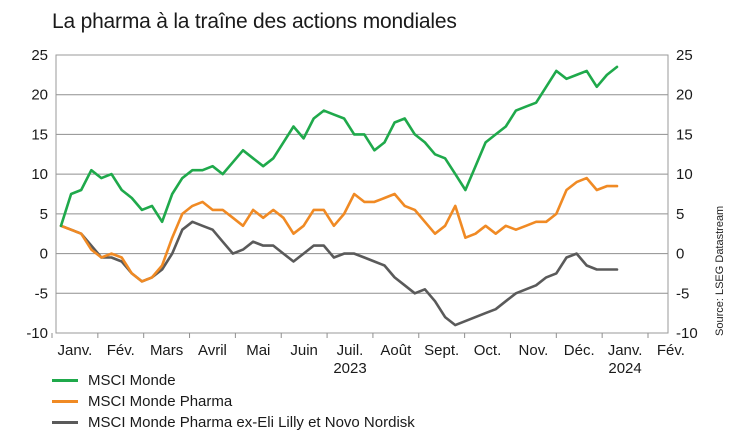  What do you see at coordinates (720, 270) in the screenshot?
I see `source-note: Source: LSEG Datastream` at bounding box center [720, 270].